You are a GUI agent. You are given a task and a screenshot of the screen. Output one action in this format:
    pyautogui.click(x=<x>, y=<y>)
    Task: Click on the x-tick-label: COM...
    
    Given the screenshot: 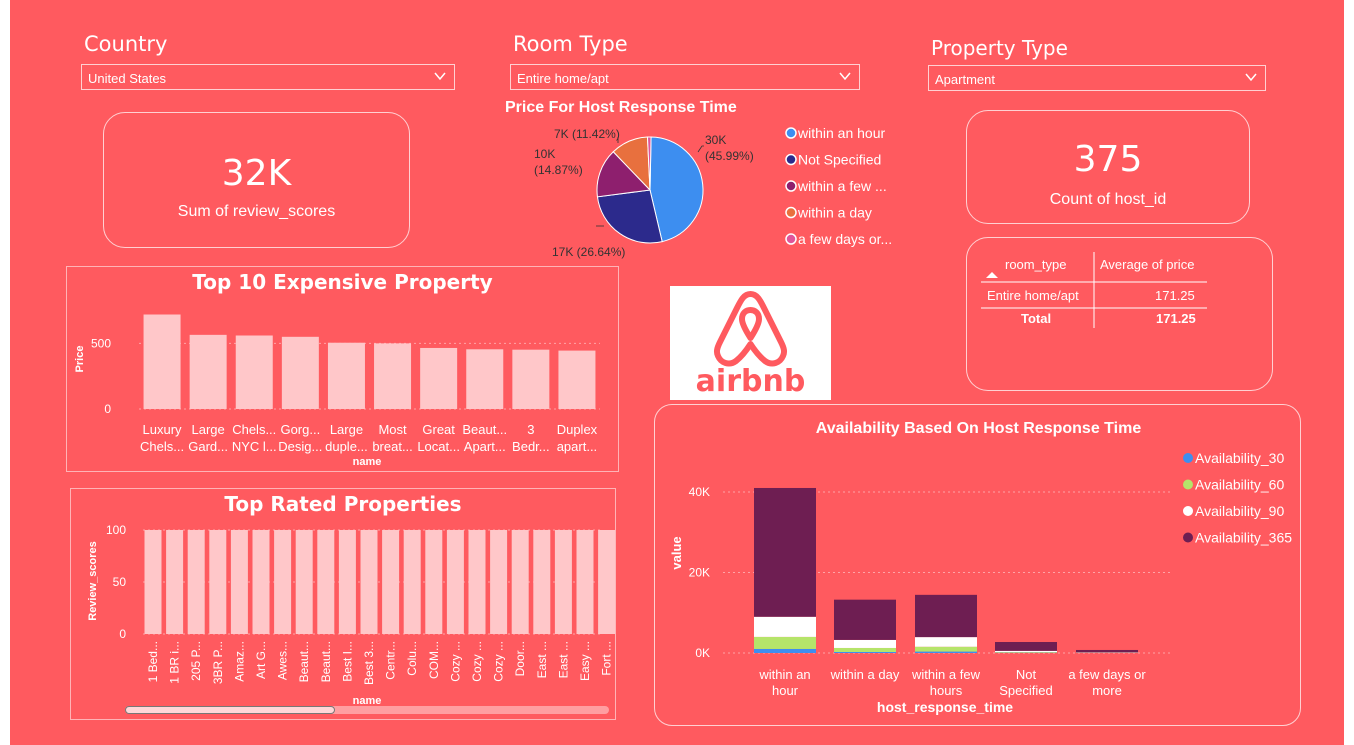 What is the action you would take?
    pyautogui.click(x=434, y=660)
    